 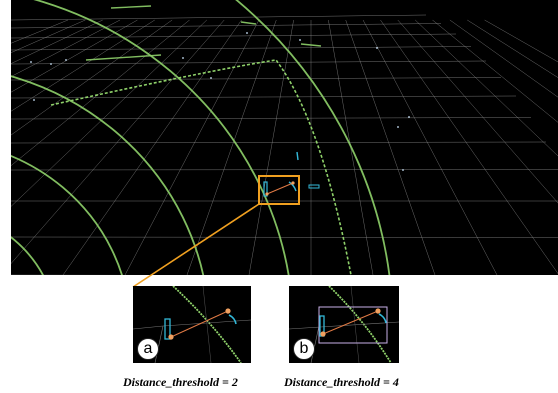 I want to click on inset-threshold-4: b, so click(x=344, y=324).